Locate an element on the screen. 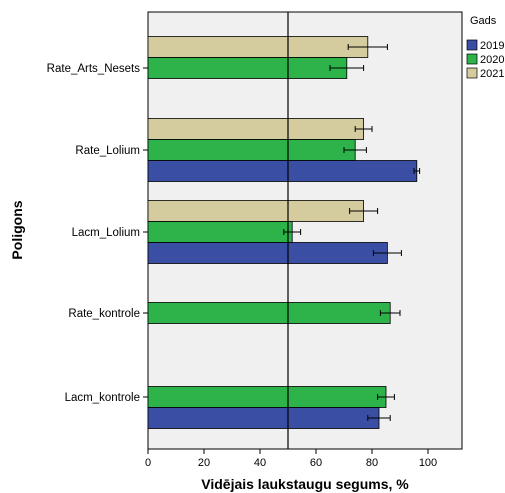 This screenshot has width=505, height=493. category-label: Lacm_kontrole is located at coordinates (102, 398).